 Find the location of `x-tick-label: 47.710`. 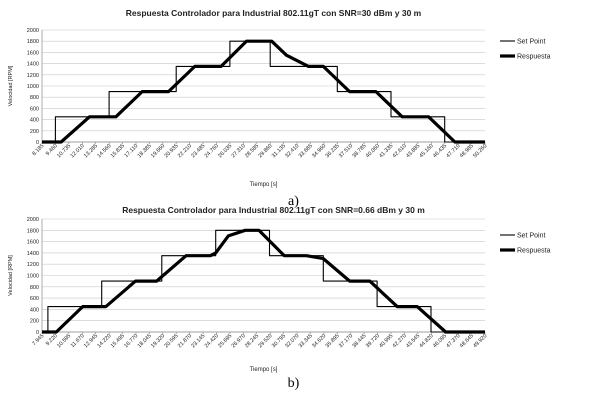

x-tick-label: 47.710 is located at coordinates (453, 151).